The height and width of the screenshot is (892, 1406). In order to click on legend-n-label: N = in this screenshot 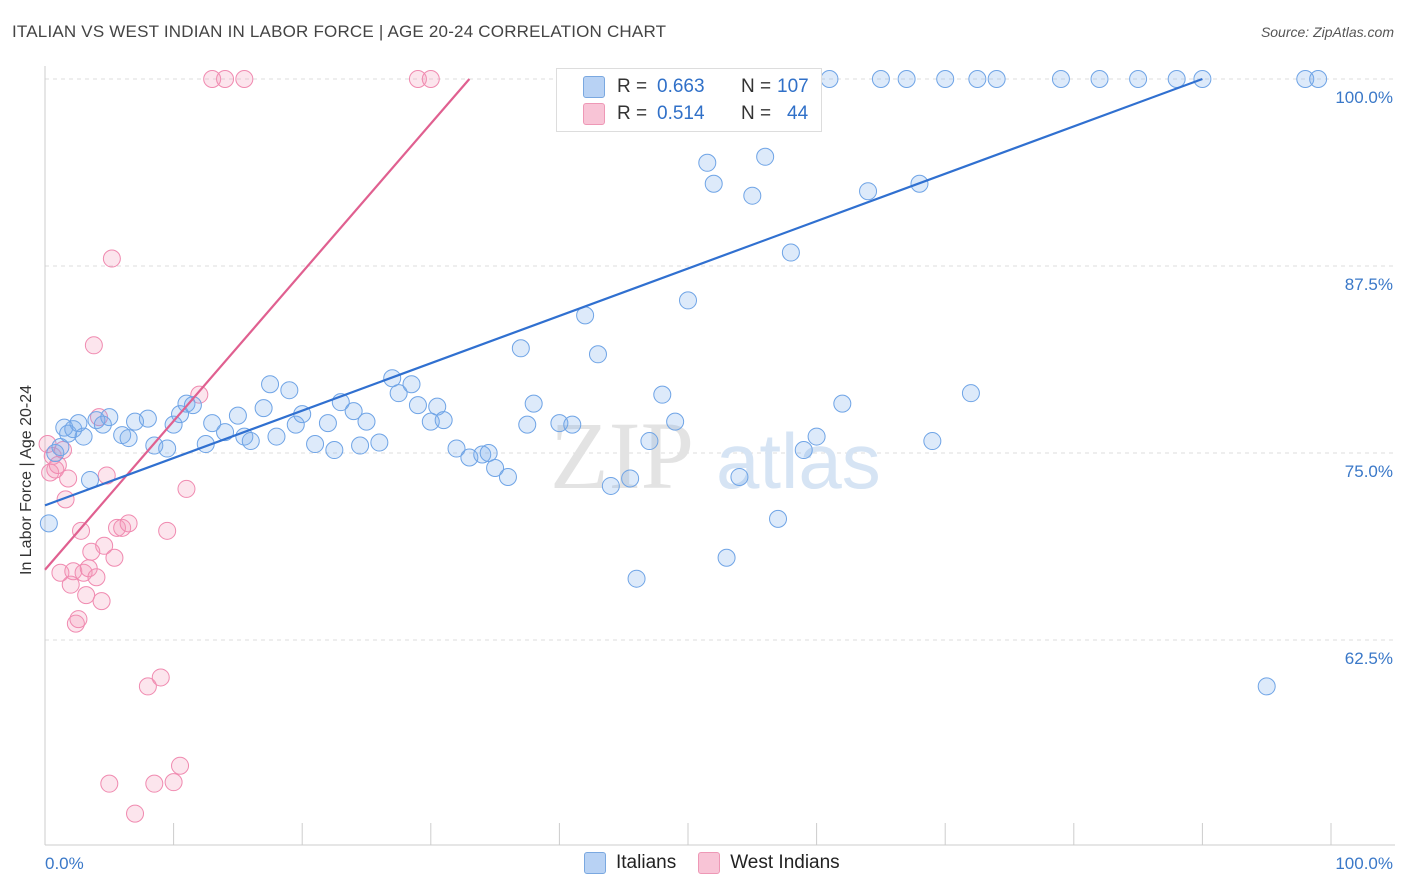, I will do `click(756, 86)`.